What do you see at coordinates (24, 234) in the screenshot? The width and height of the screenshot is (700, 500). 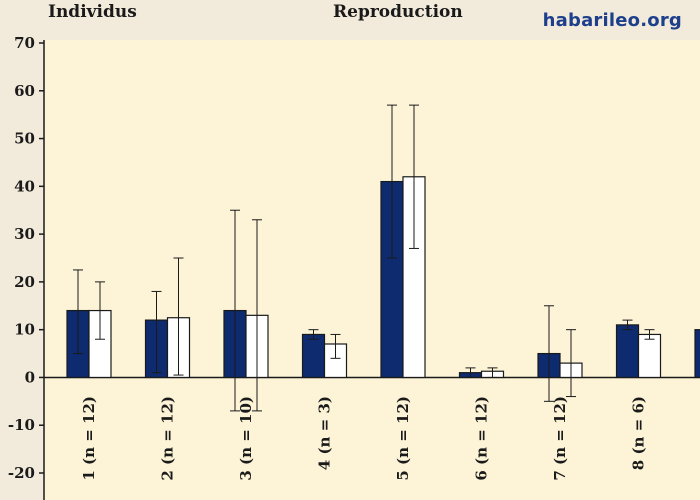 I see `y-tick-label: 30` at bounding box center [24, 234].